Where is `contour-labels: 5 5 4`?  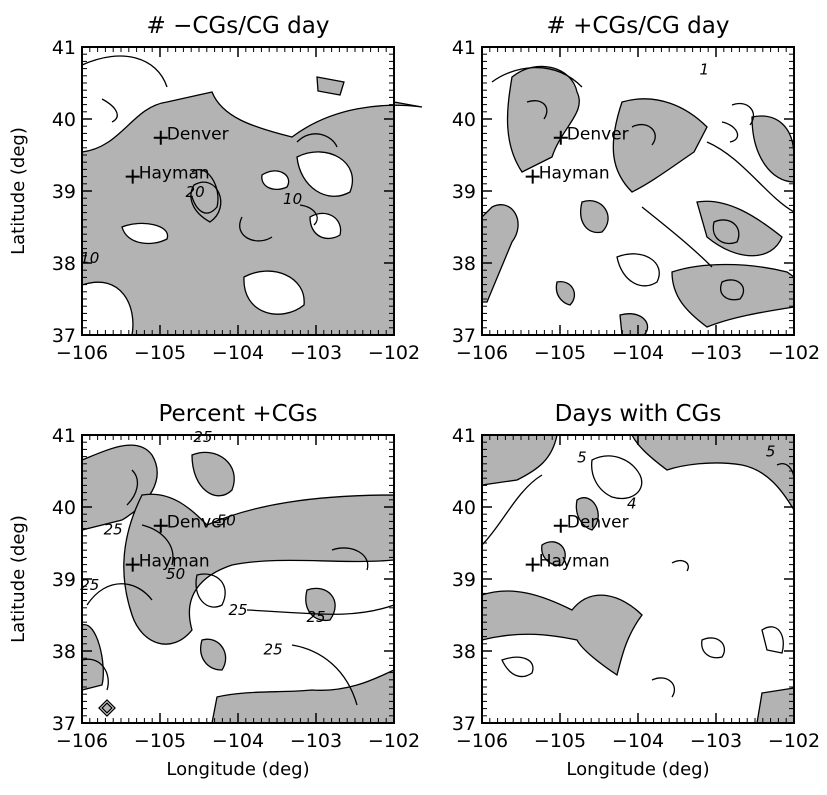 contour-labels: 5 5 4 is located at coordinates (676, 478).